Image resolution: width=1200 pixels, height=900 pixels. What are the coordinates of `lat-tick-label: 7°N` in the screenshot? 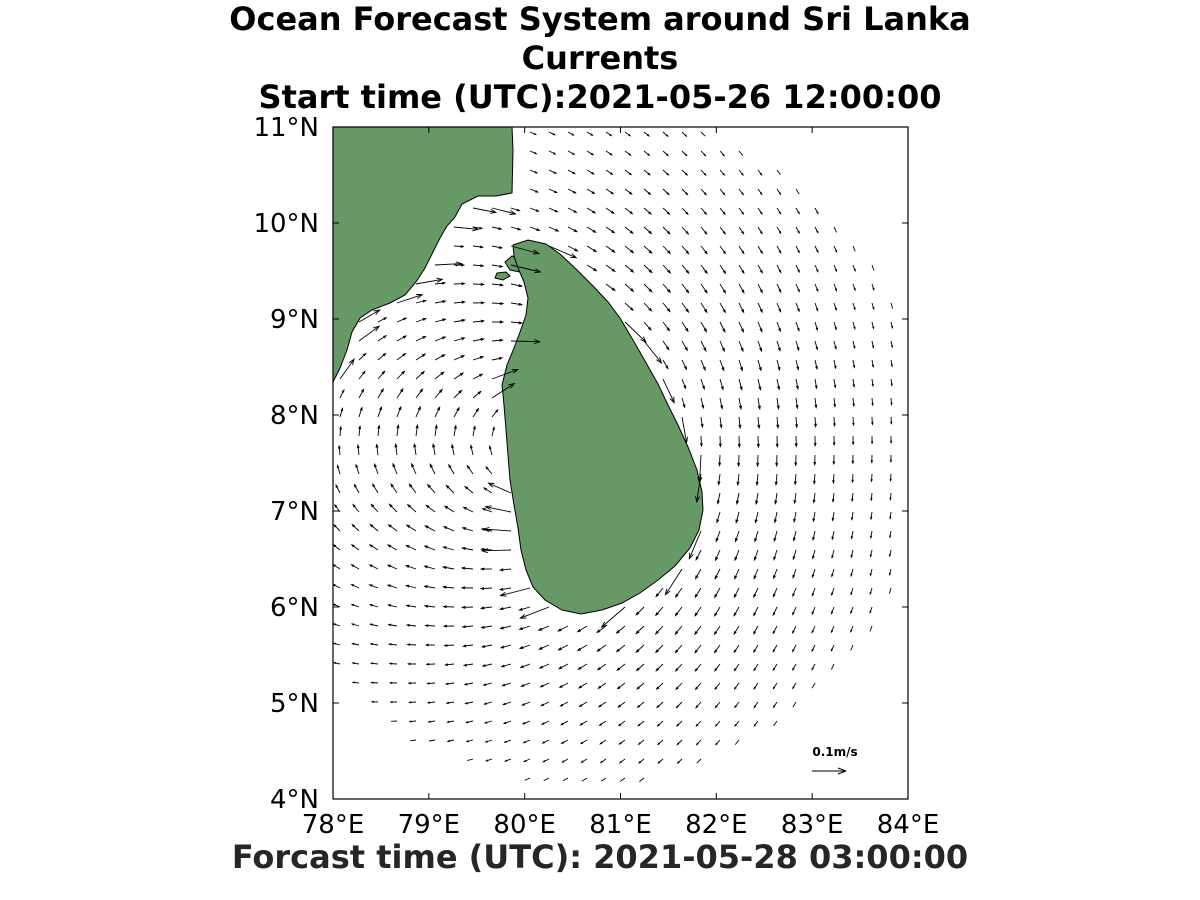 It's located at (294, 512).